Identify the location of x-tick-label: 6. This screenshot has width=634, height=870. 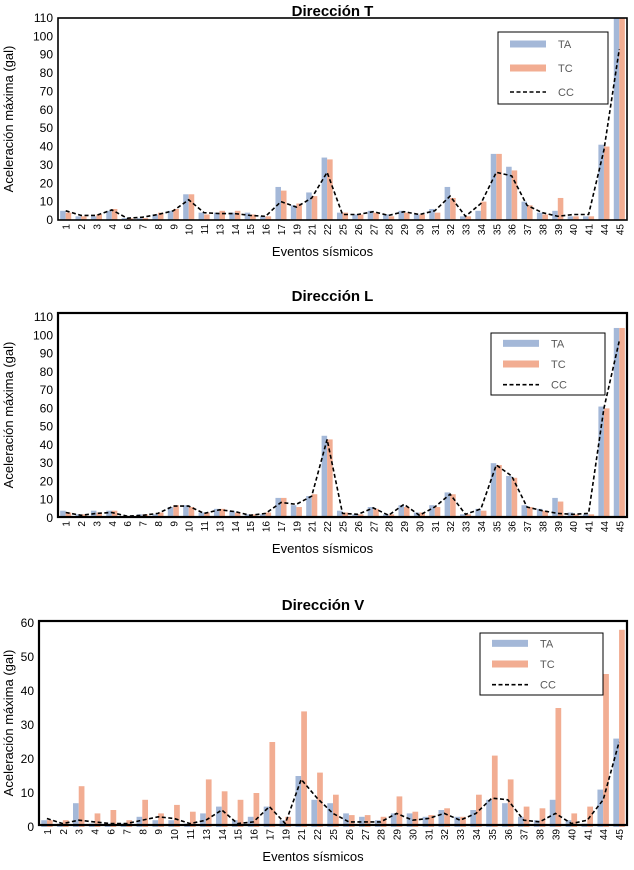
(128, 227).